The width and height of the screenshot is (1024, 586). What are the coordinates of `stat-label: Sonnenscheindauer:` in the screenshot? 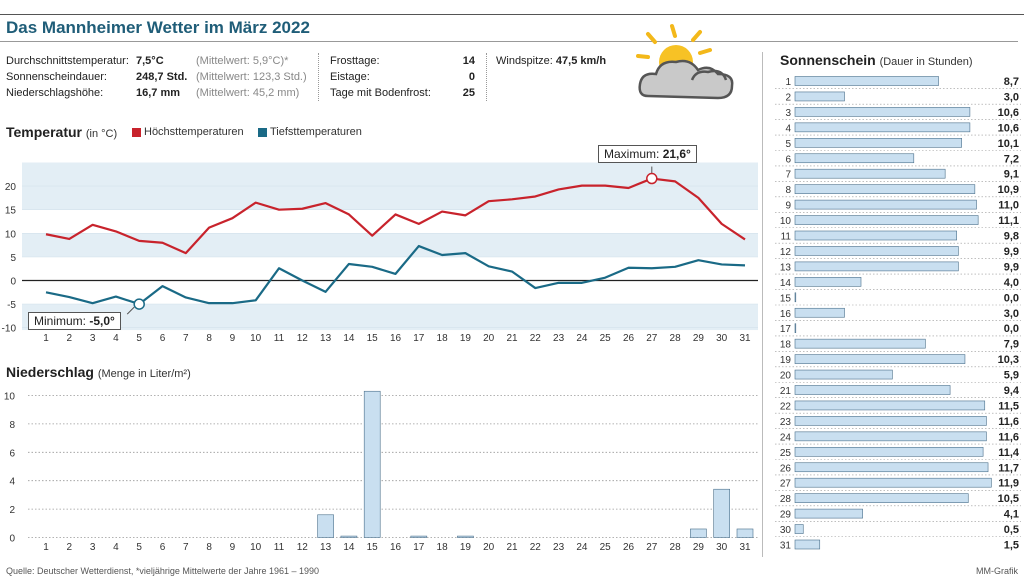 It's located at (56, 77).